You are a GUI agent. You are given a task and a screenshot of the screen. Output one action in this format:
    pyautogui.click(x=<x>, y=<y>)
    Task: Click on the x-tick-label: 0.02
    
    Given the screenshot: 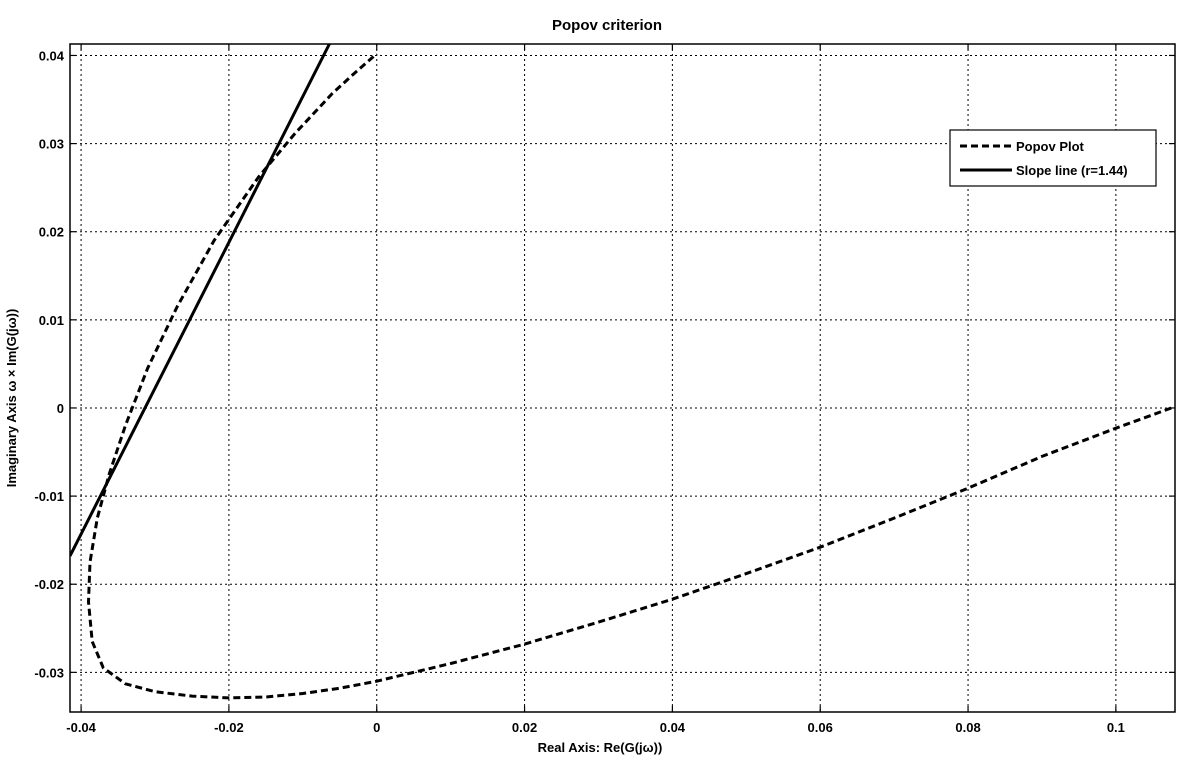 What is the action you would take?
    pyautogui.click(x=524, y=727)
    